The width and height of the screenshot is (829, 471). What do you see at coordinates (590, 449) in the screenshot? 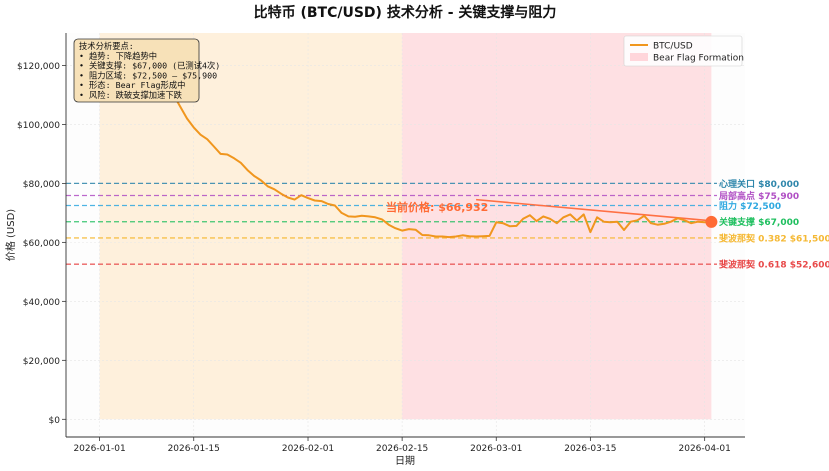
I see `x-tick-label: 2026-03-15` at bounding box center [590, 449].